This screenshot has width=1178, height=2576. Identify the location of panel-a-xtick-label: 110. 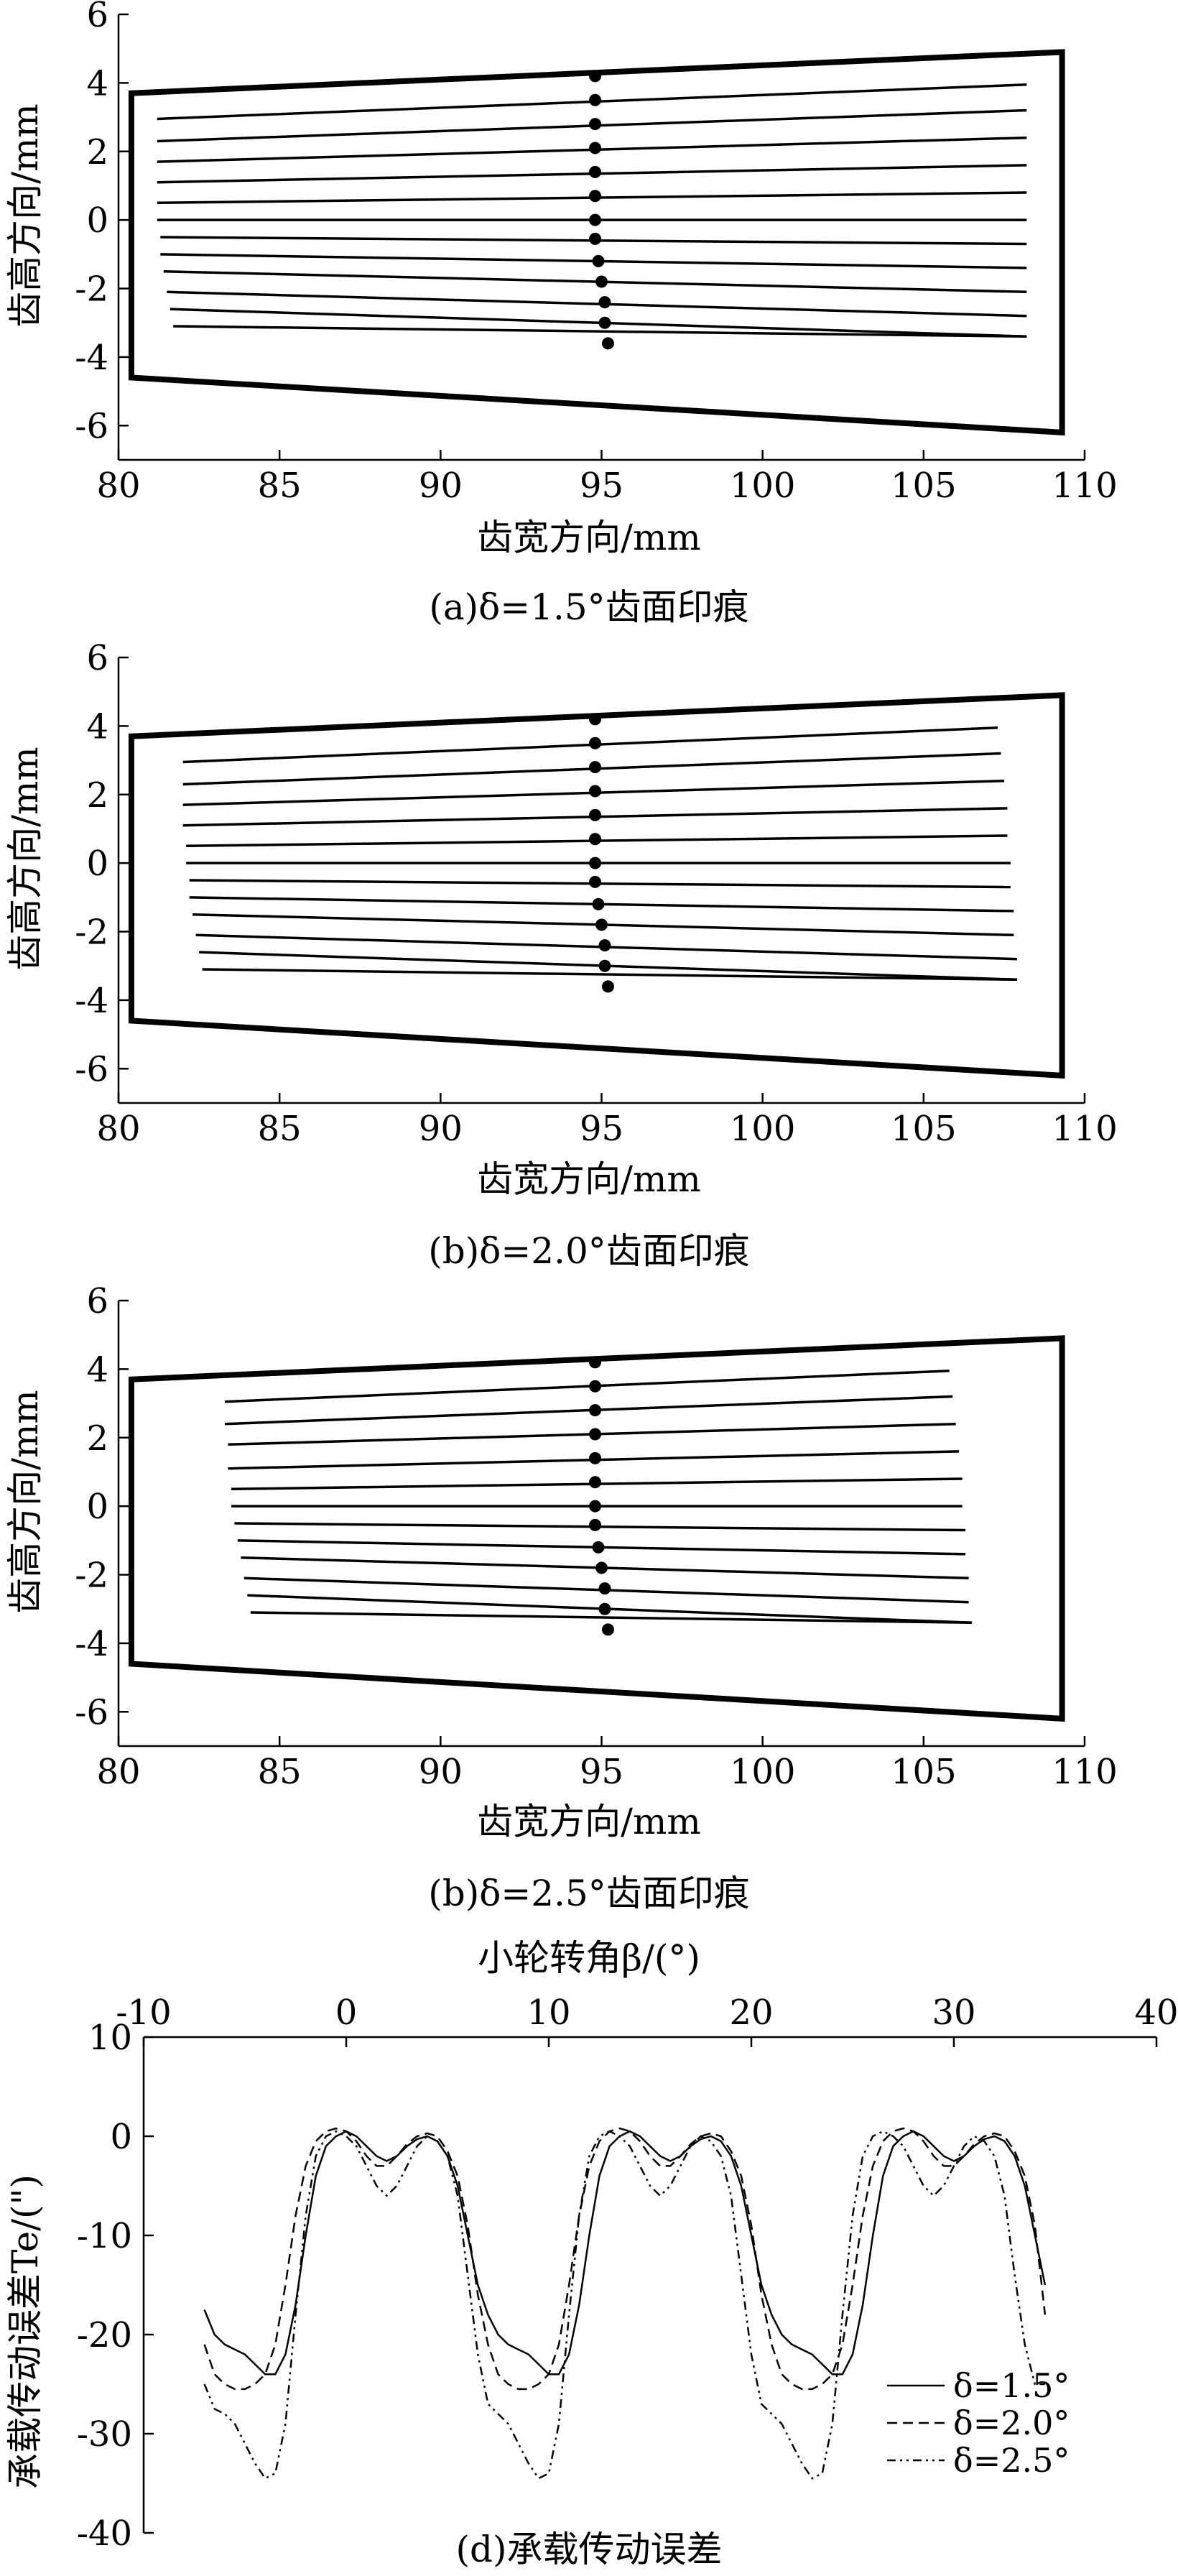
(1085, 486).